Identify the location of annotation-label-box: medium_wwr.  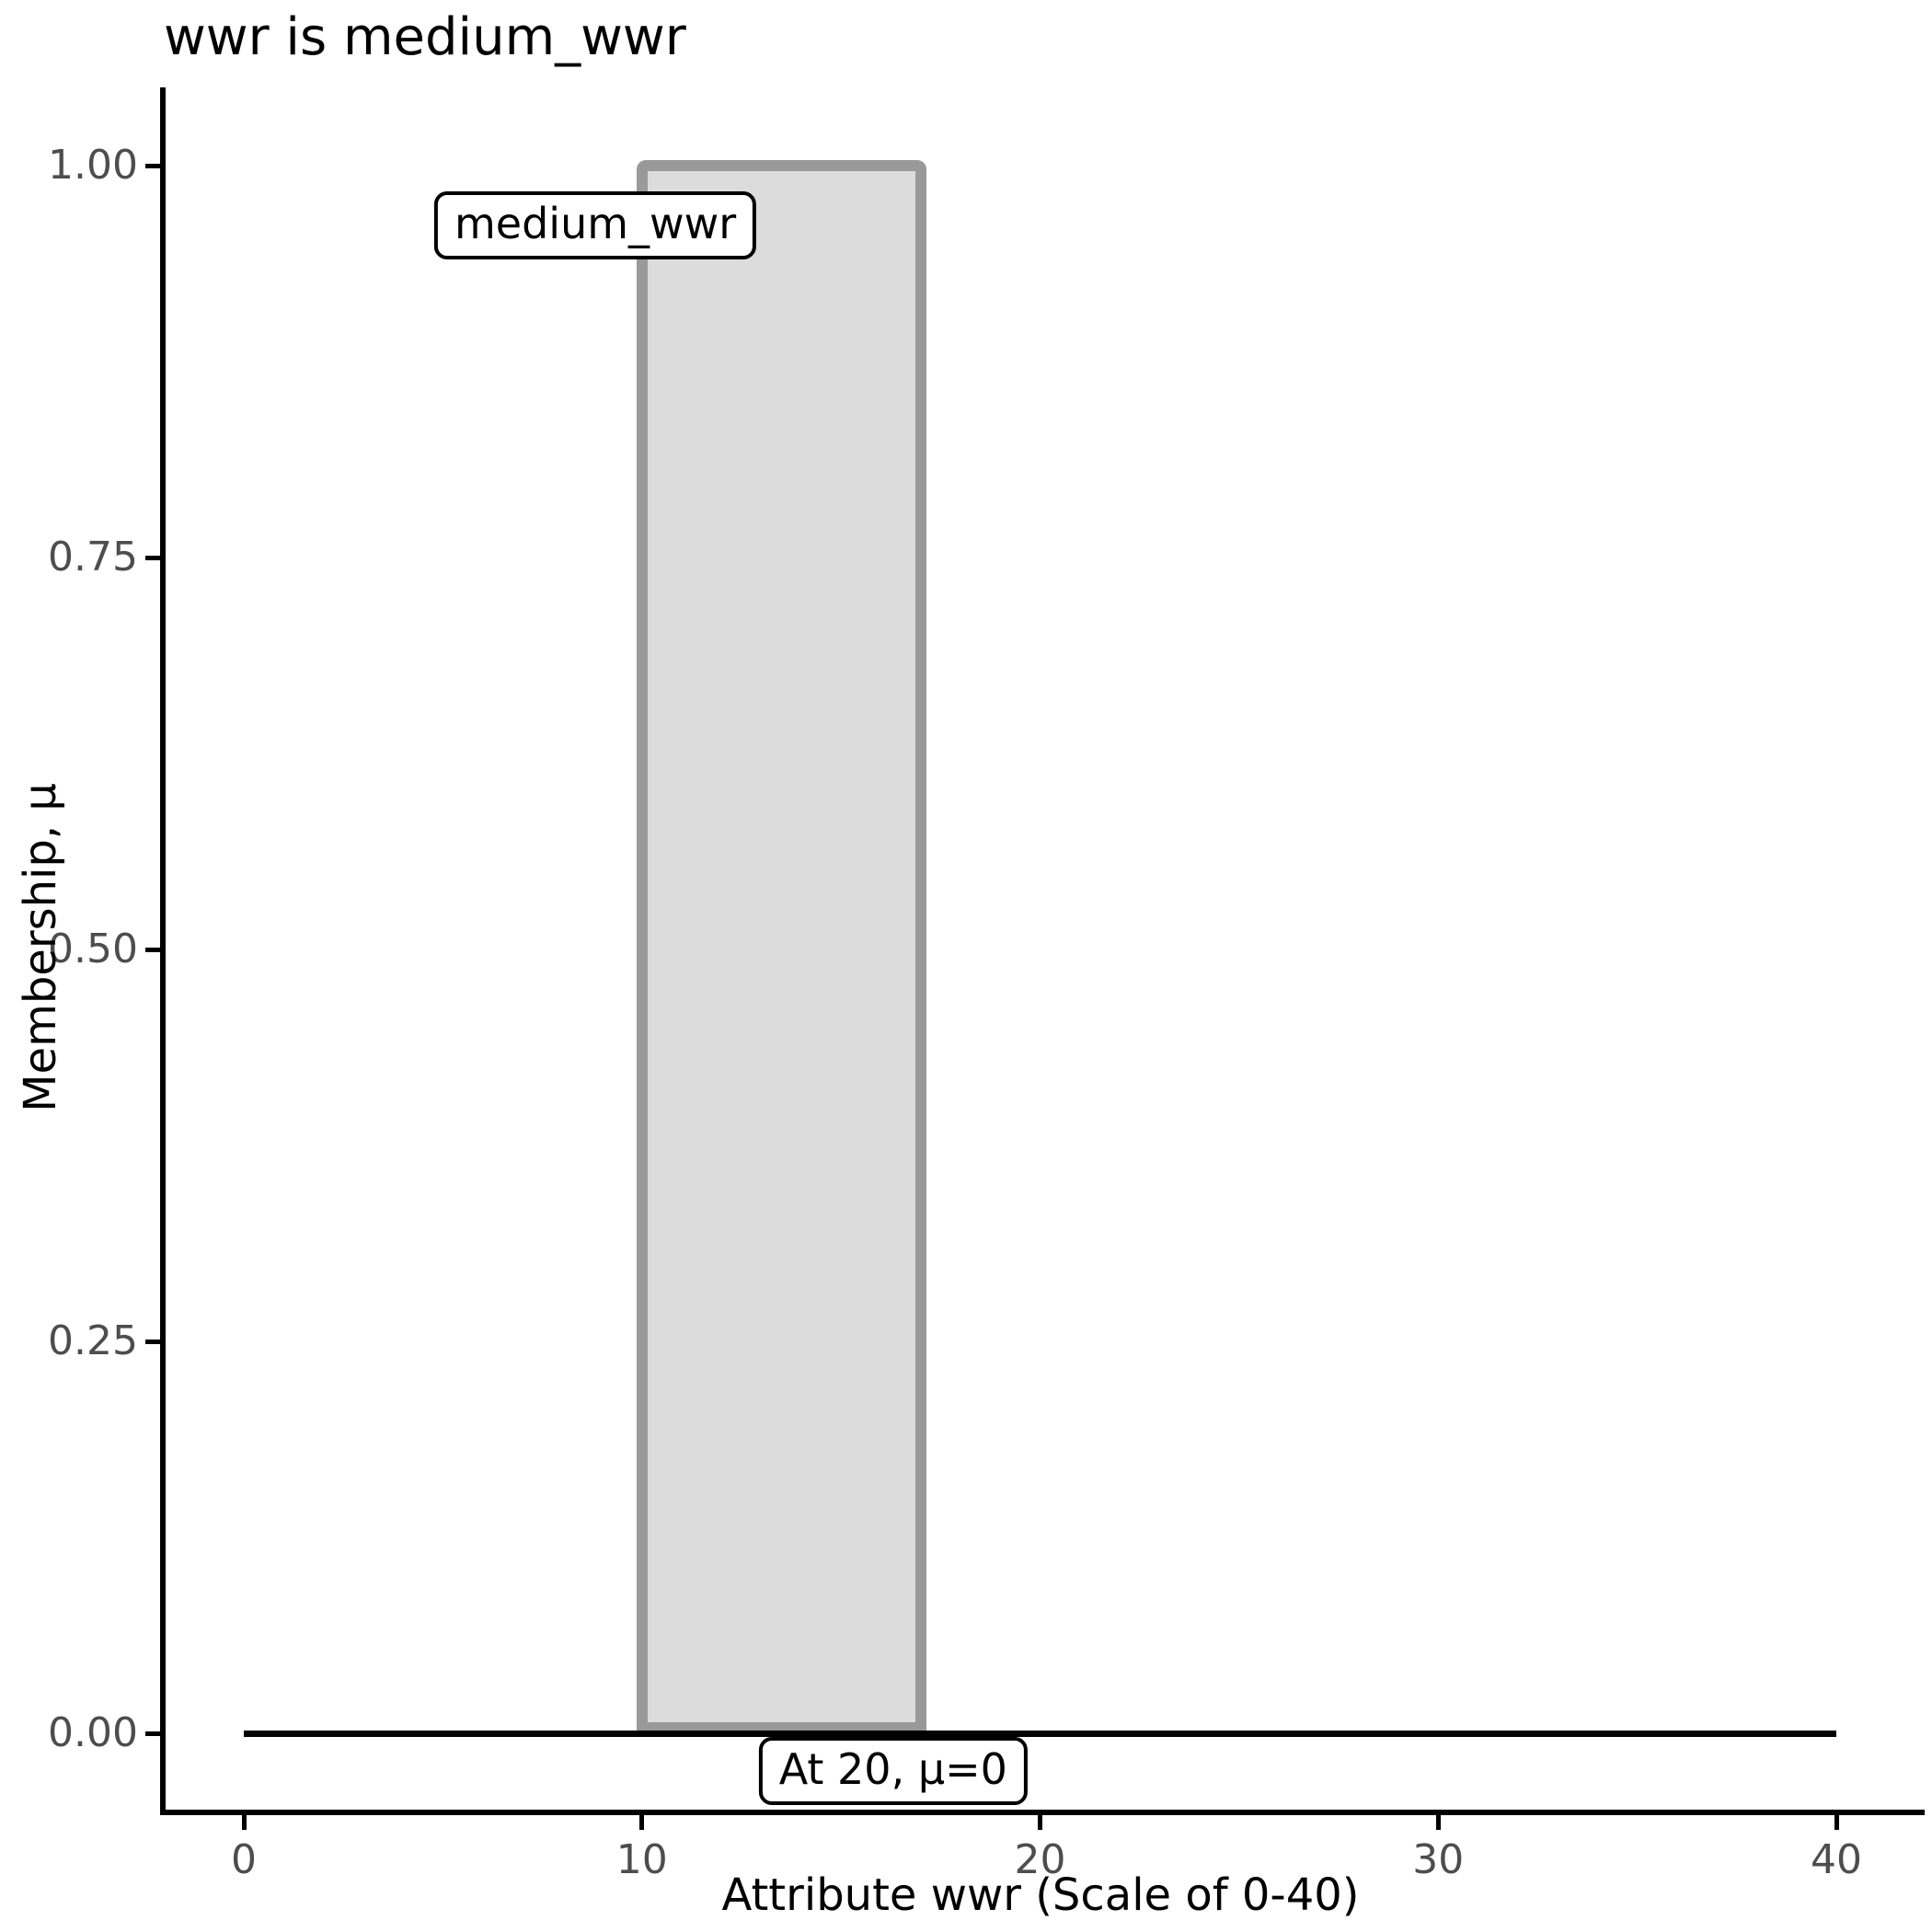
(595, 224).